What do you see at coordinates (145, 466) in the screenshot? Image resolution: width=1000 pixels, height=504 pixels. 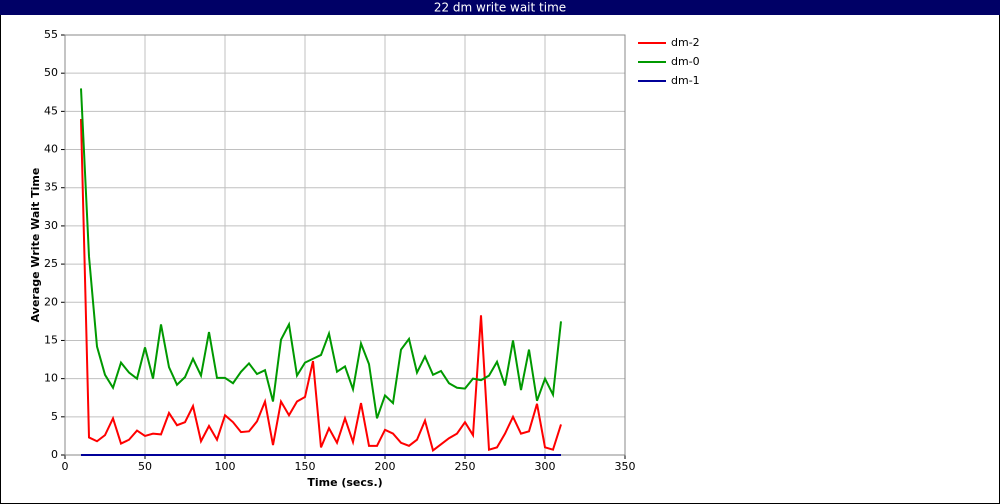 I see `x-tick-label: 50` at bounding box center [145, 466].